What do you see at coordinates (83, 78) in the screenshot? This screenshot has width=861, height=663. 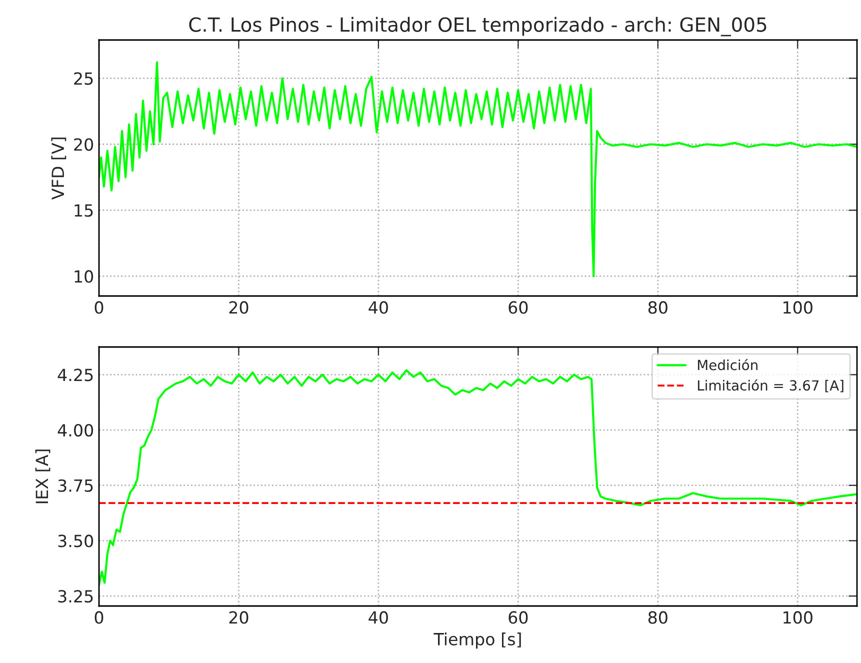 I see `y-tick-label: 25` at bounding box center [83, 78].